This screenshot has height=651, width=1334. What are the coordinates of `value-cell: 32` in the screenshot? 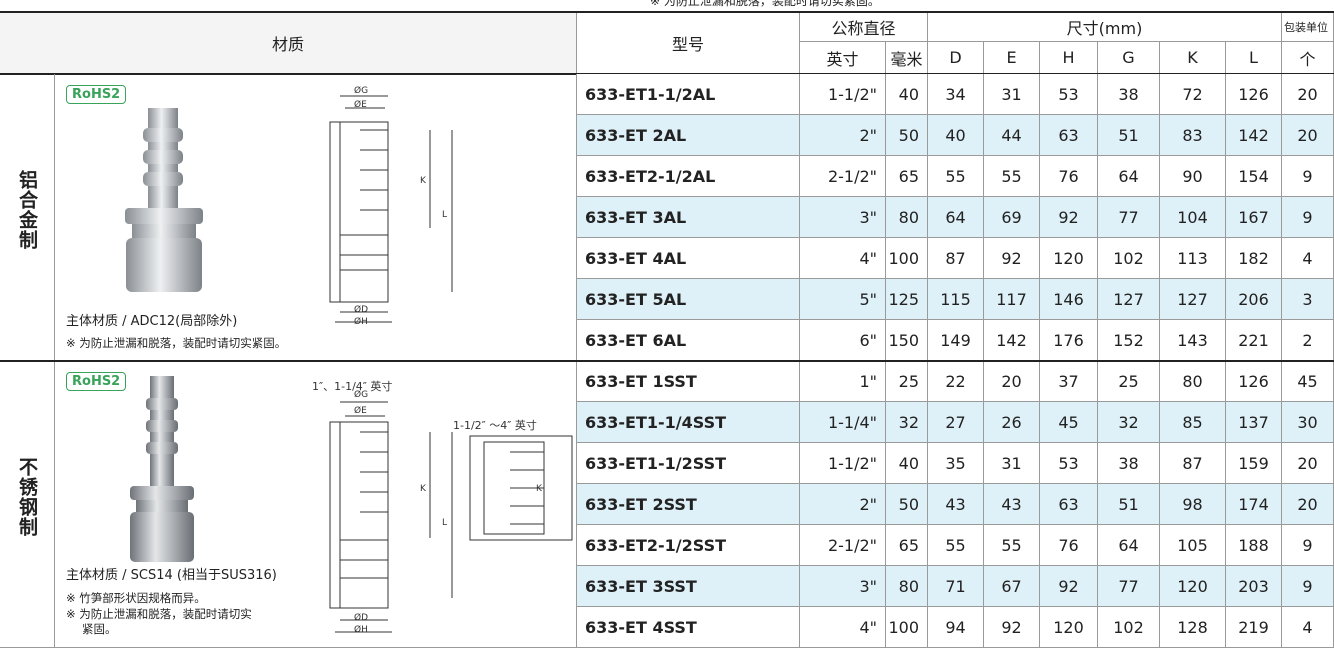 It's located at (907, 422).